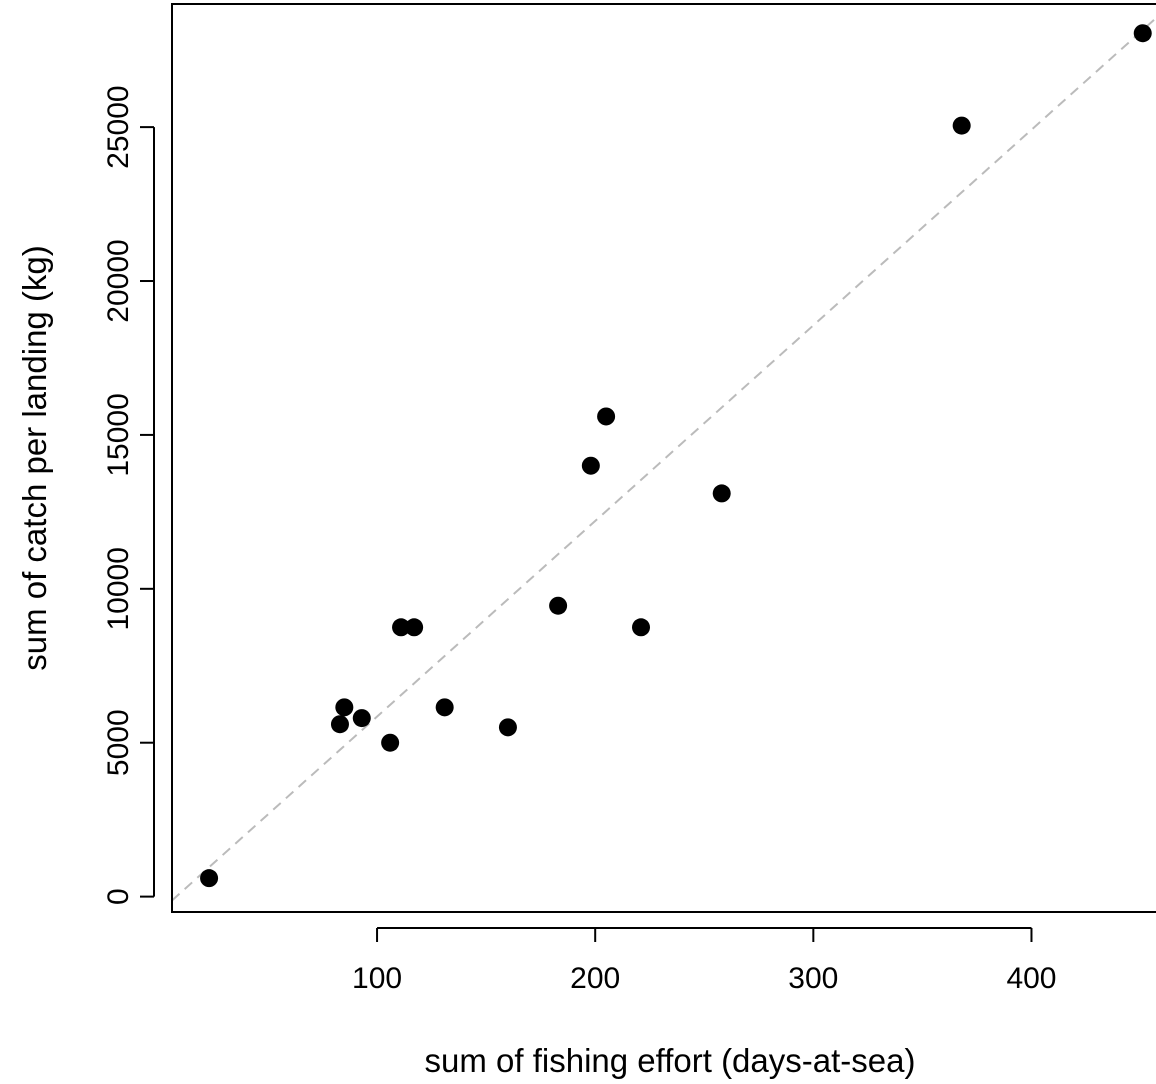  Describe the element at coordinates (118, 126) in the screenshot. I see `y-tick-label: 25000` at that location.